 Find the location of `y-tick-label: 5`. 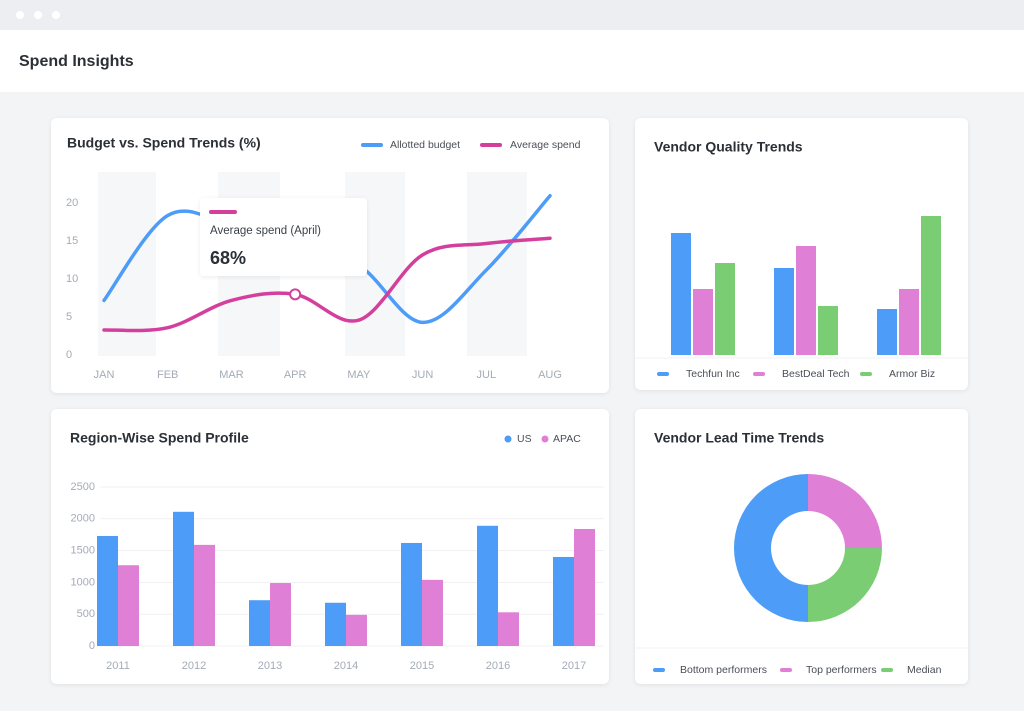

y-tick-label: 5 is located at coordinates (69, 317).